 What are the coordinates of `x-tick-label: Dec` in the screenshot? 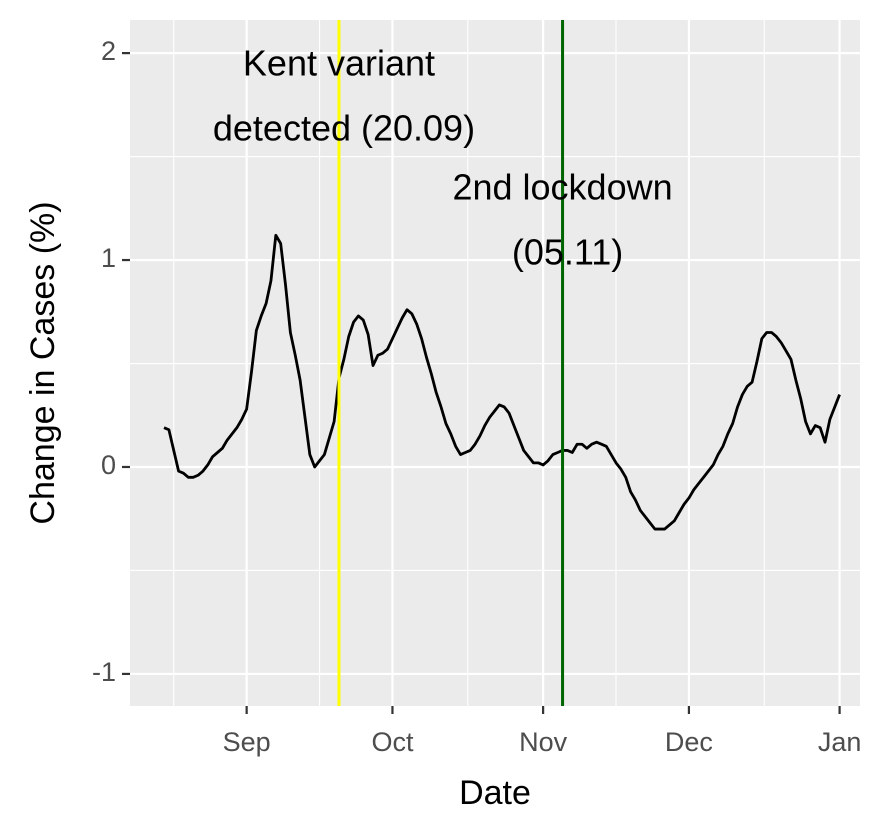 It's located at (689, 742).